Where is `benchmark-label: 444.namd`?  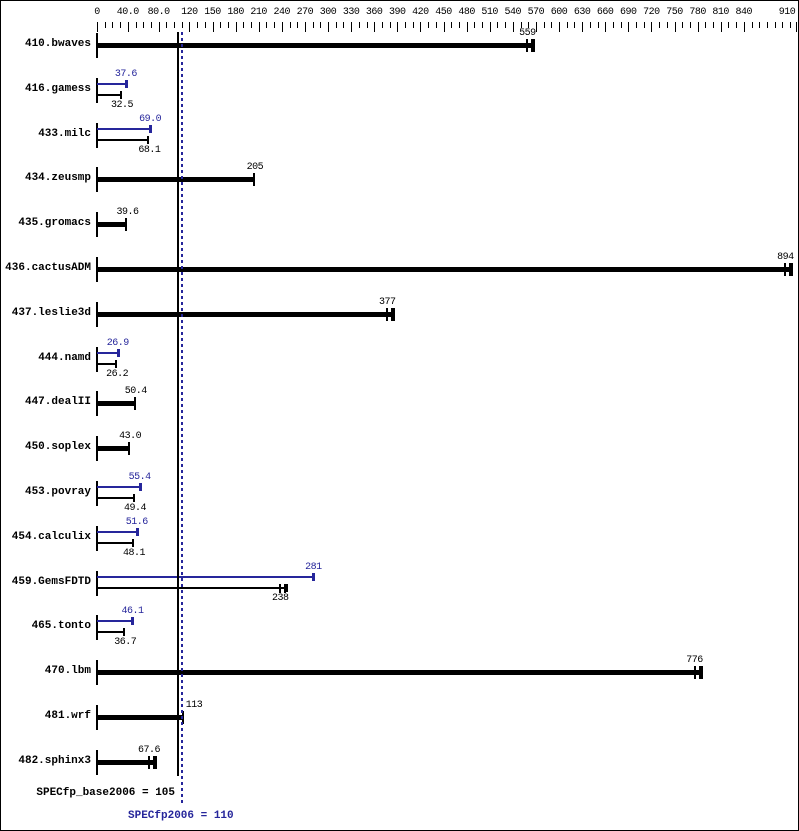
benchmark-label: 444.namd is located at coordinates (64, 357).